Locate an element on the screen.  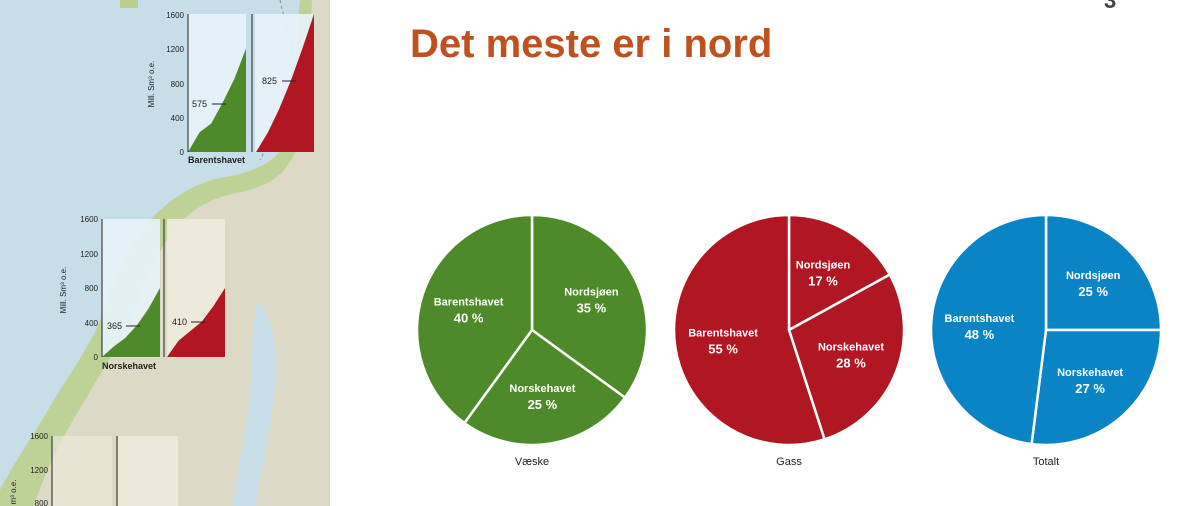
map-island is located at coordinates (129, 4).